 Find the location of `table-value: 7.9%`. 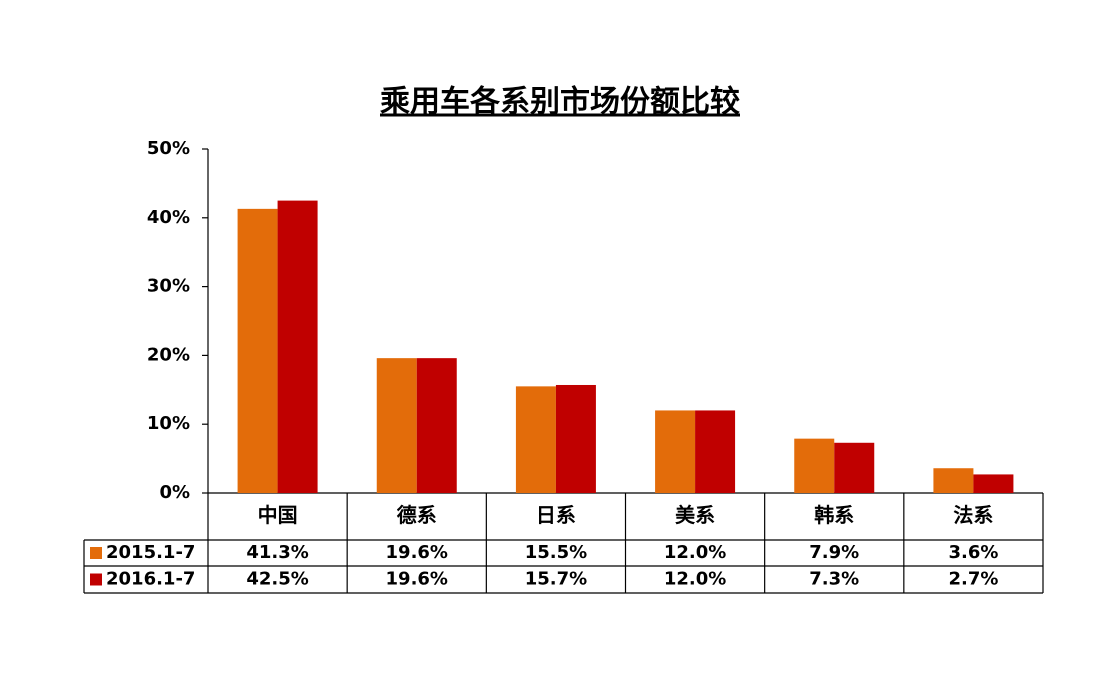

table-value: 7.9% is located at coordinates (834, 552).